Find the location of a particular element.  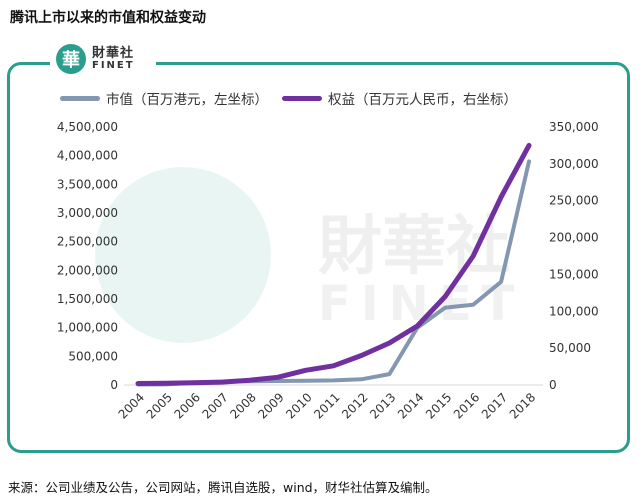

x-tick-label: 2006 is located at coordinates (187, 405).